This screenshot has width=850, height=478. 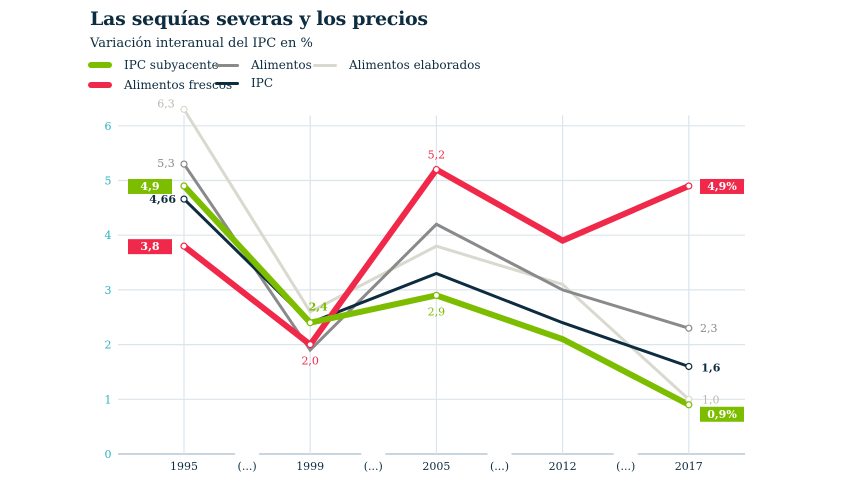 I want to click on y-tick-label: 0, so click(x=108, y=454).